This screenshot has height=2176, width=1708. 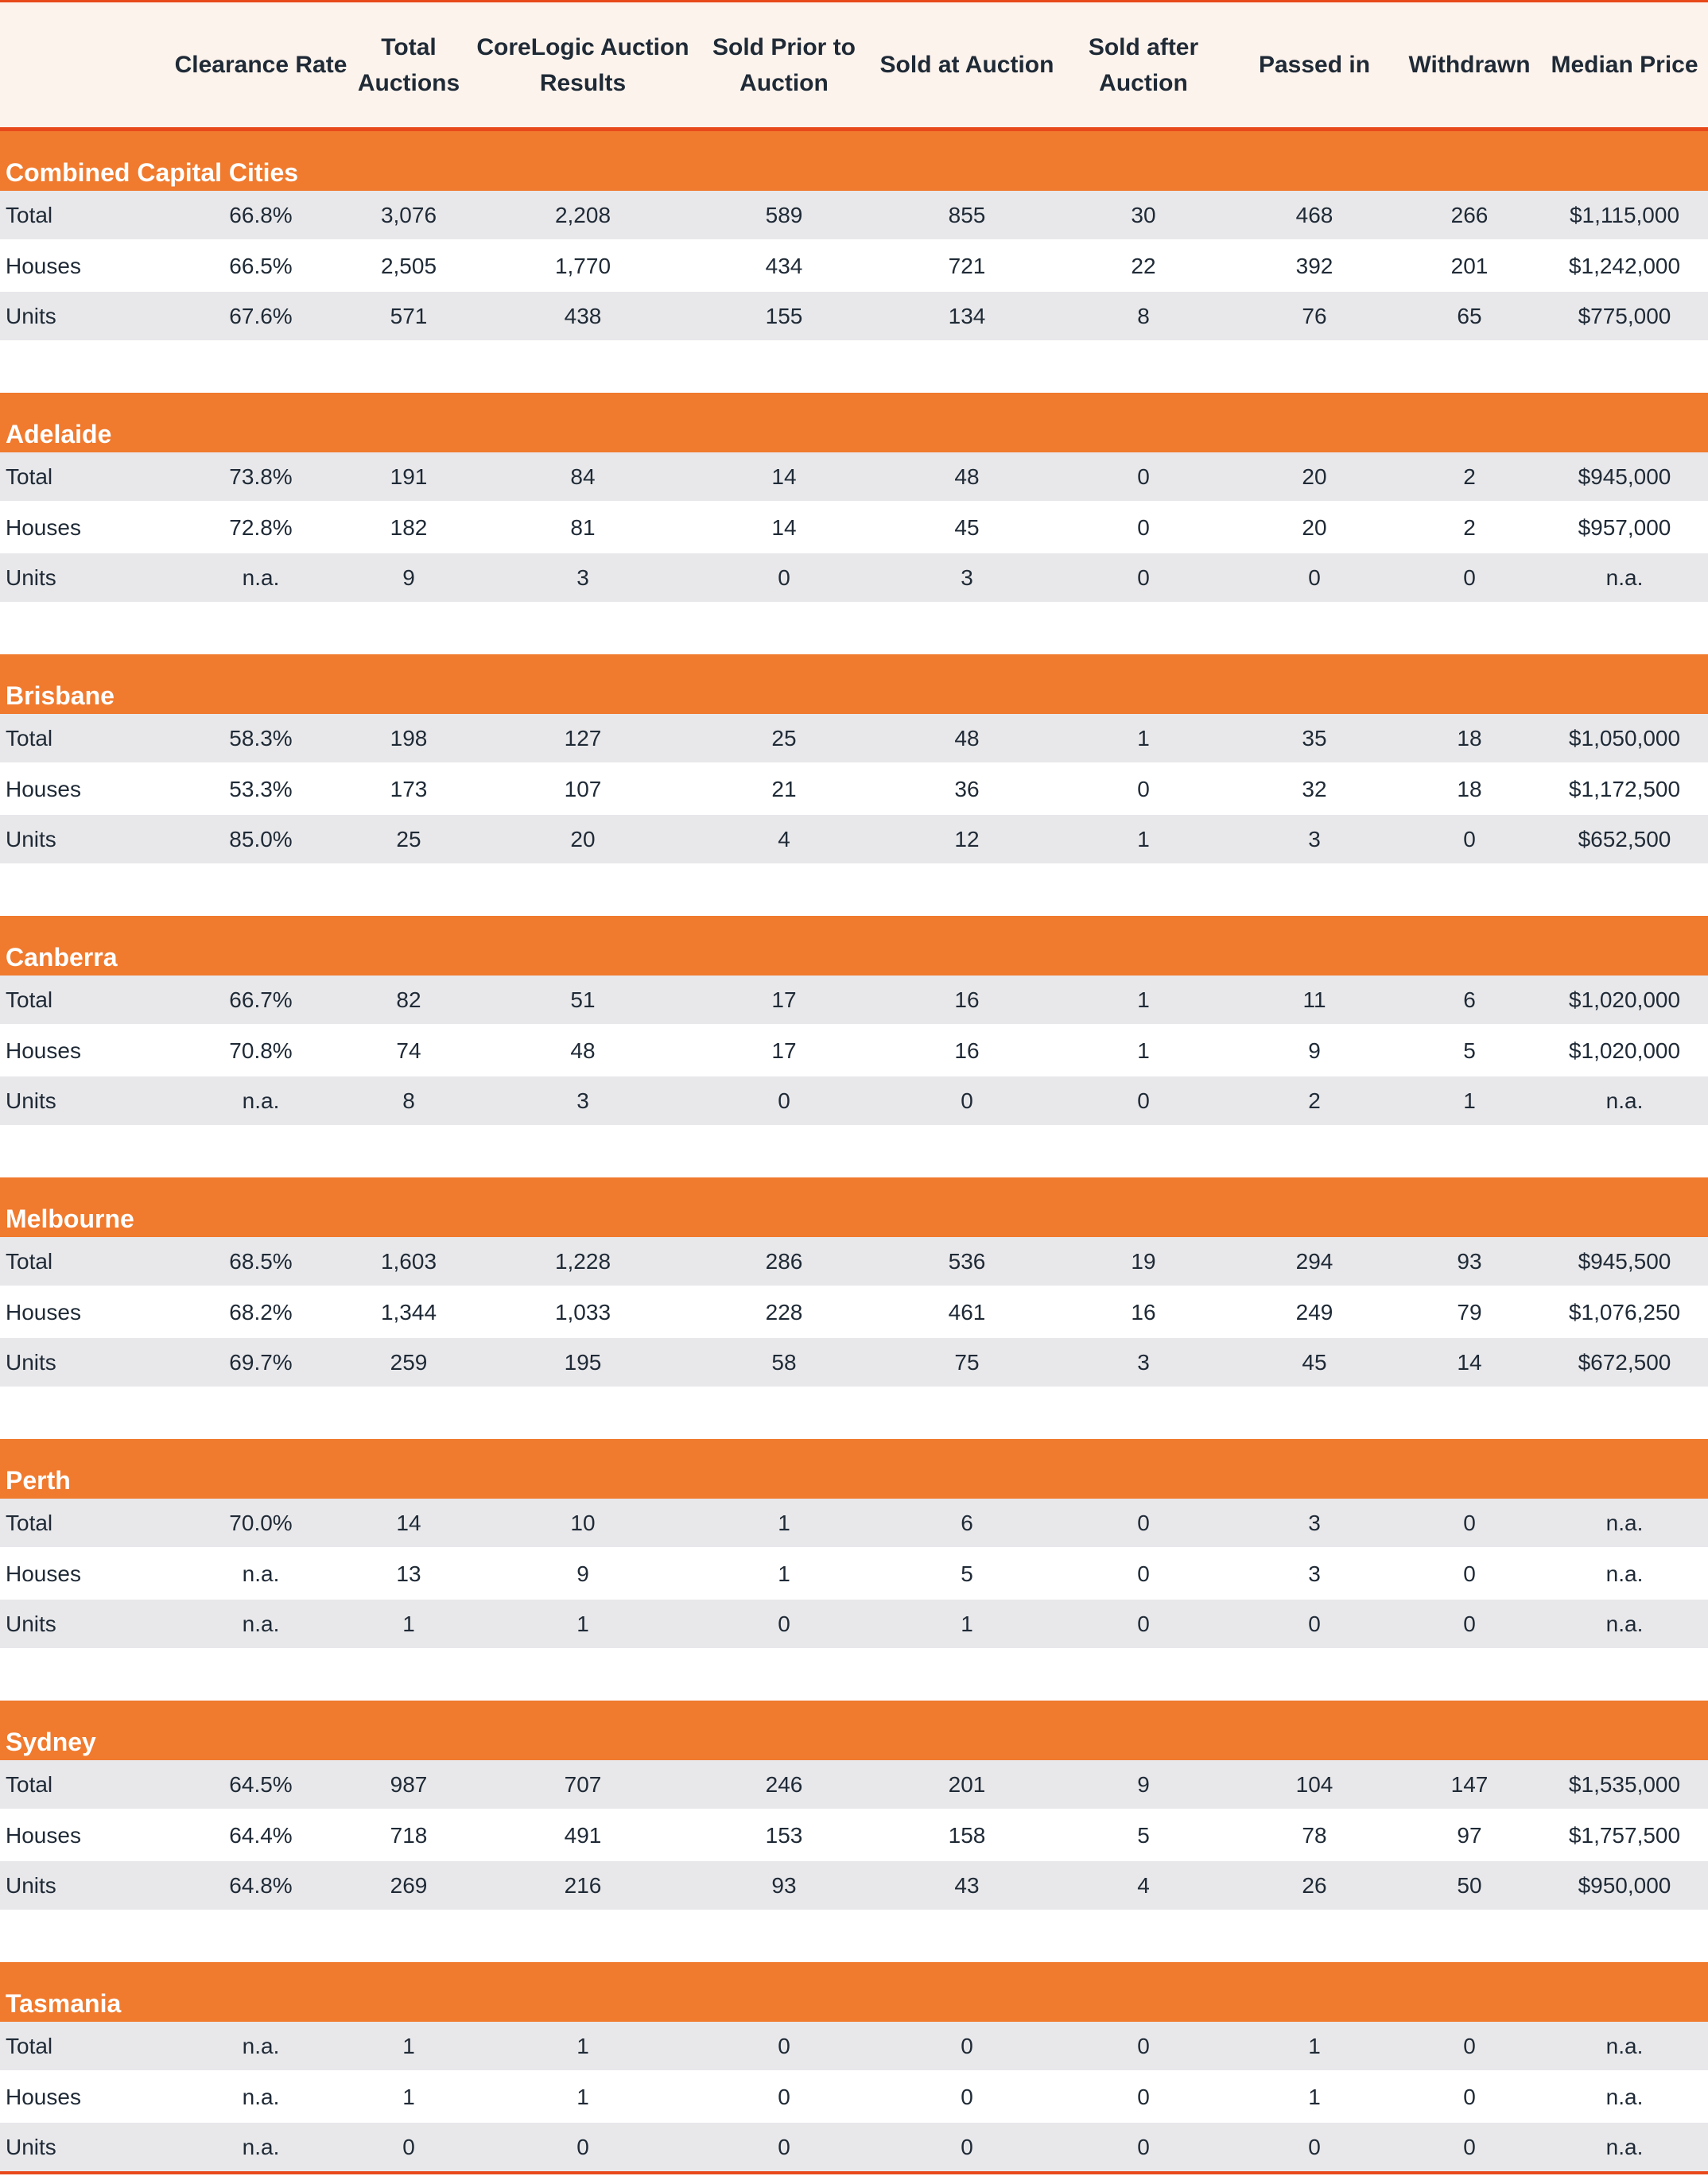 I want to click on table-row: Total n.a. 1 1 0 0 0 1 0 n.a., so click(x=854, y=2046).